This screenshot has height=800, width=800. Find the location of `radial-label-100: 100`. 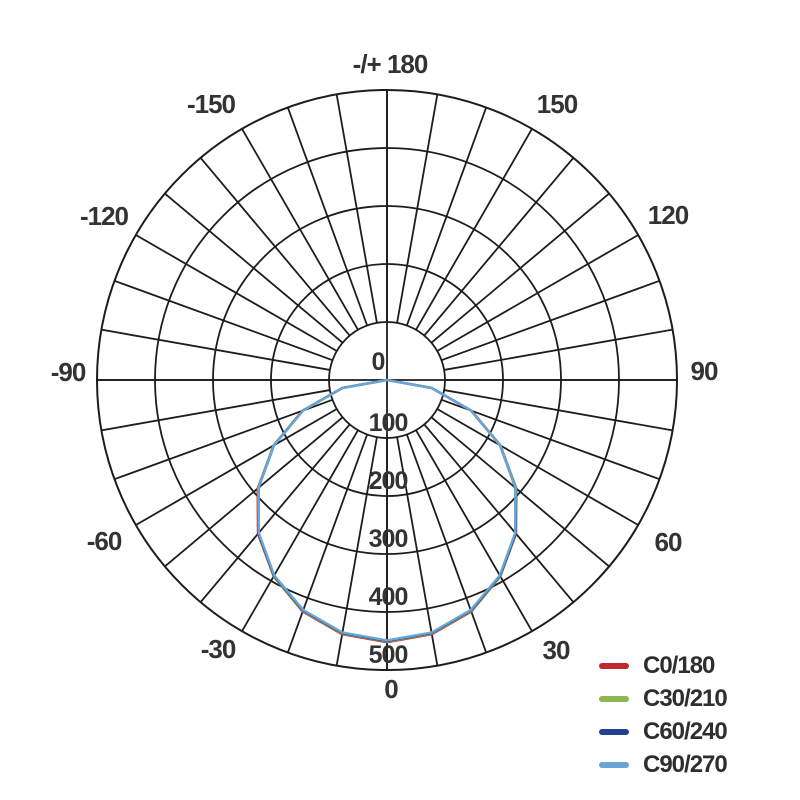

radial-label-100: 100 is located at coordinates (388, 423).